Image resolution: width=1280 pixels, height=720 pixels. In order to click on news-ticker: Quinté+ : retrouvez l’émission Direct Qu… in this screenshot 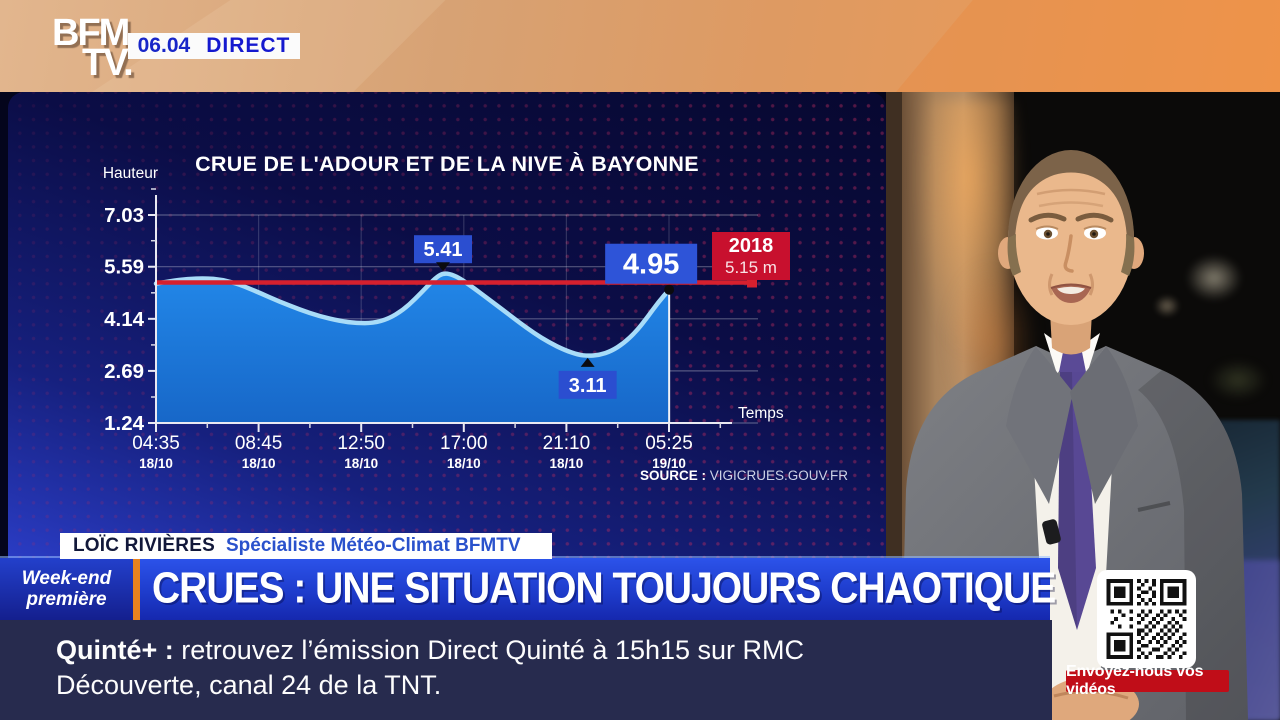, I will do `click(526, 670)`.